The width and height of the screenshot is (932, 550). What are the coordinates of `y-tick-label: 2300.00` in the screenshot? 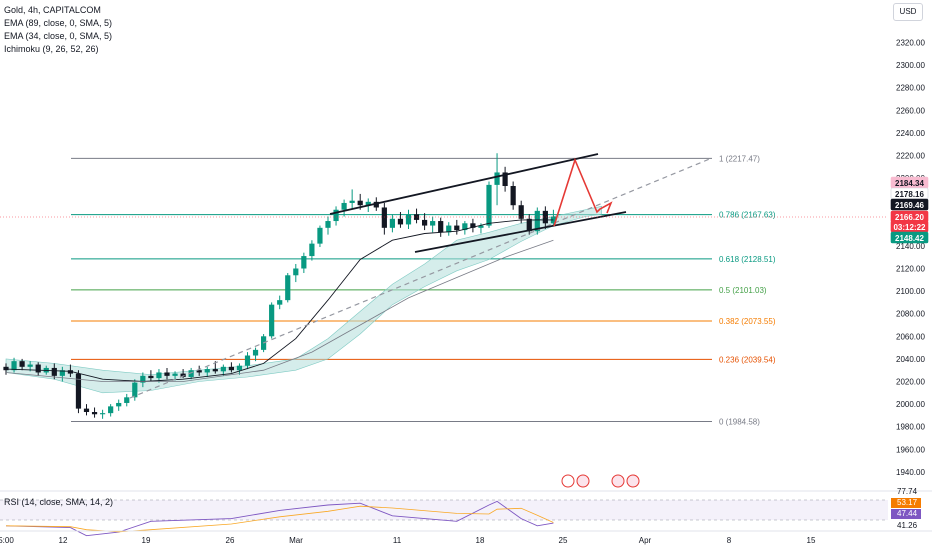 It's located at (910, 65).